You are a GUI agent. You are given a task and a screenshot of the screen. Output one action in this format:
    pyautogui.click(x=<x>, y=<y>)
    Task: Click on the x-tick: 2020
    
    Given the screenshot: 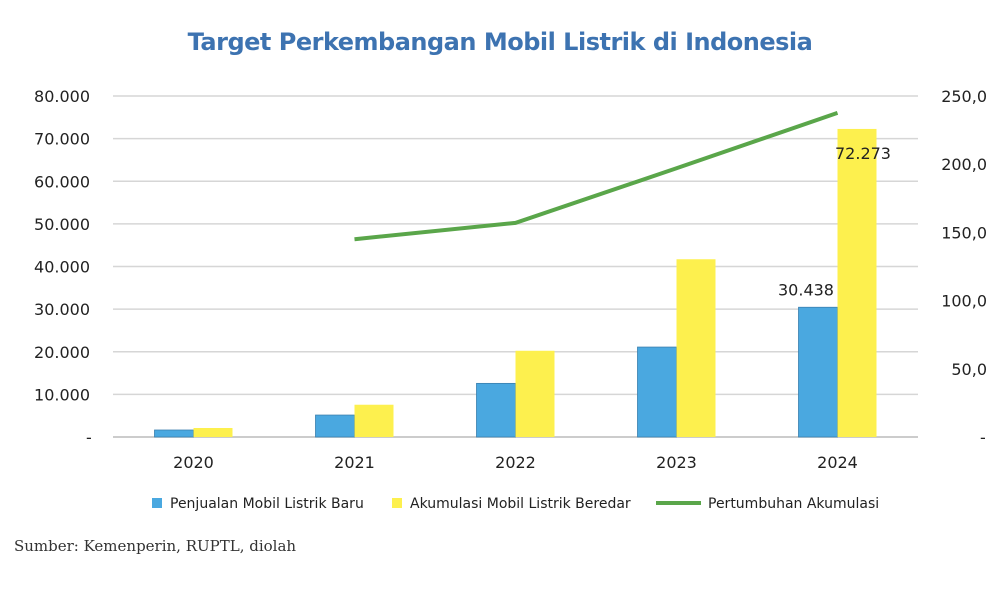 What is the action you would take?
    pyautogui.click(x=193, y=462)
    